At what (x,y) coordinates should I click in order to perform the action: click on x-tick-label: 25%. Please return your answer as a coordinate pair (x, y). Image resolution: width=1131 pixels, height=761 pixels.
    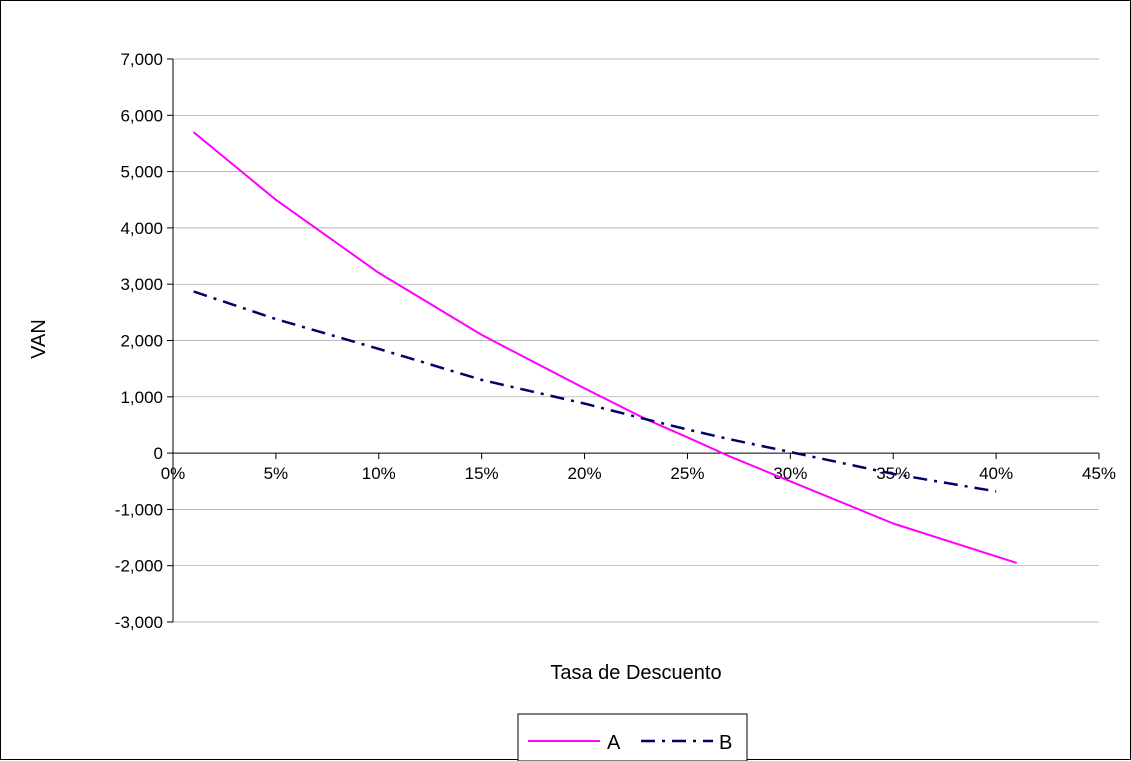
    Looking at the image, I should click on (687, 473).